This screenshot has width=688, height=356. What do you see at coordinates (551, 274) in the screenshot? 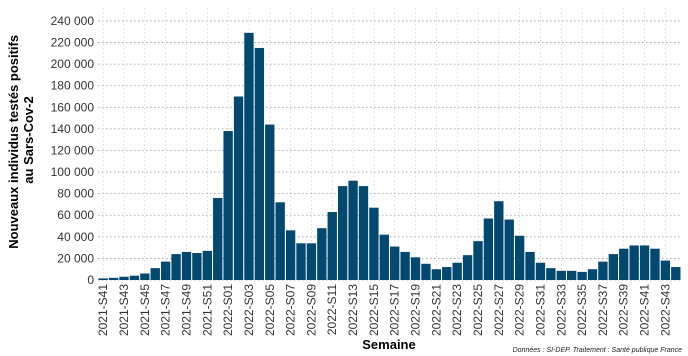
I see `bar-2022-S32` at bounding box center [551, 274].